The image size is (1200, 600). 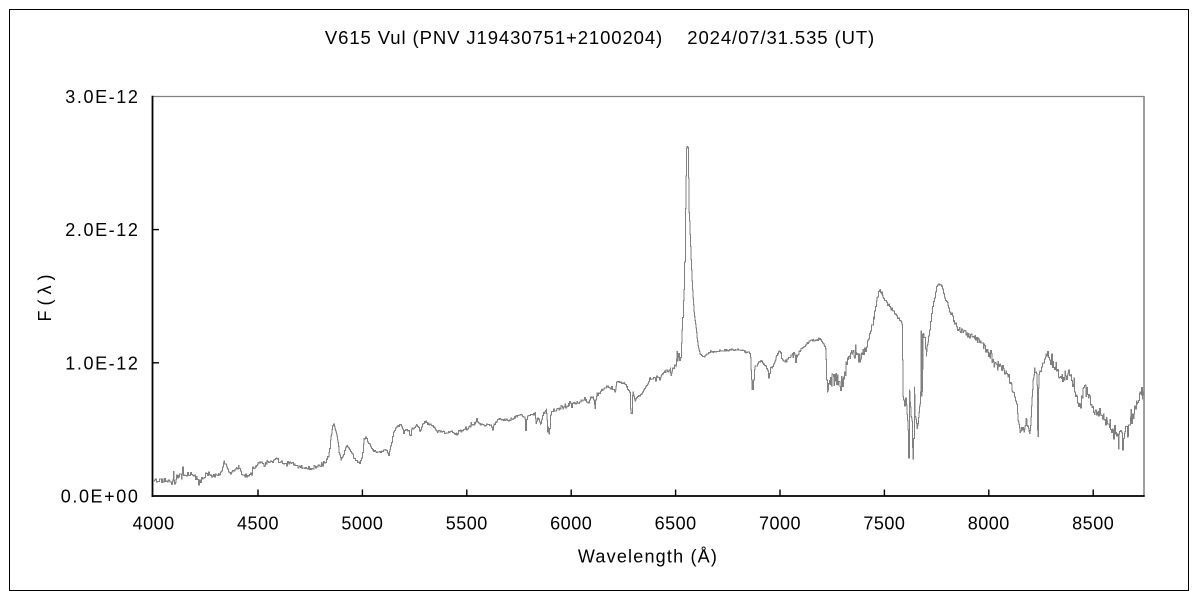 What do you see at coordinates (1093, 524) in the screenshot?
I see `svg-text: 8500` at bounding box center [1093, 524].